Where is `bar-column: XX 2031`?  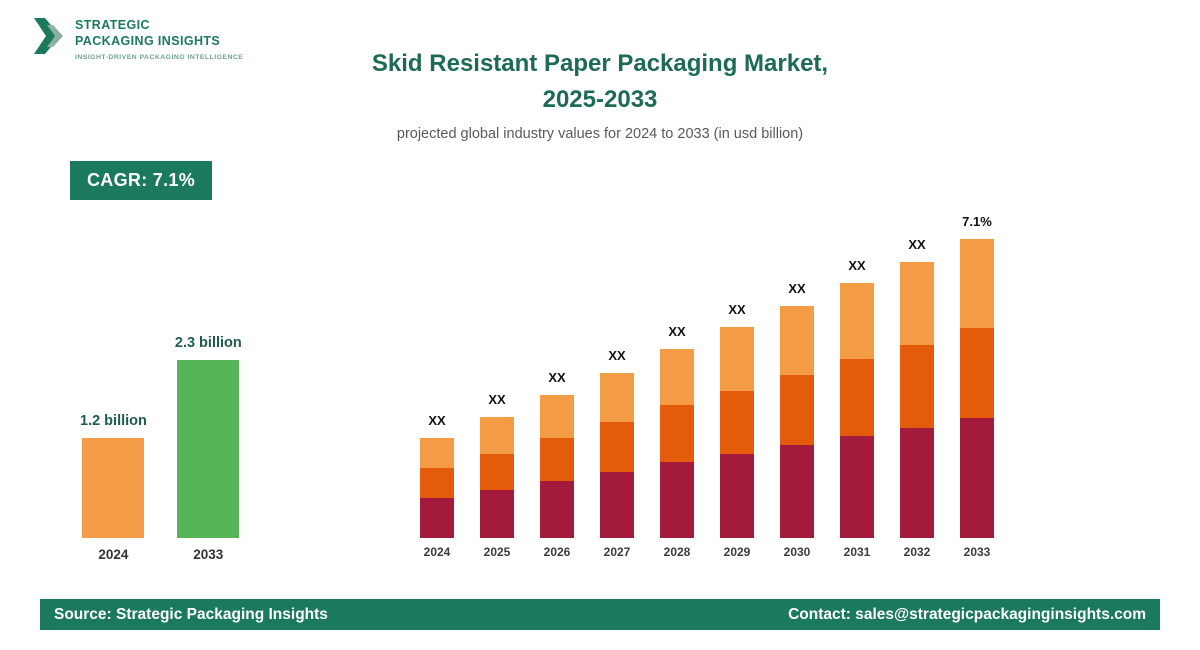 bar-column: XX 2031 is located at coordinates (857, 408).